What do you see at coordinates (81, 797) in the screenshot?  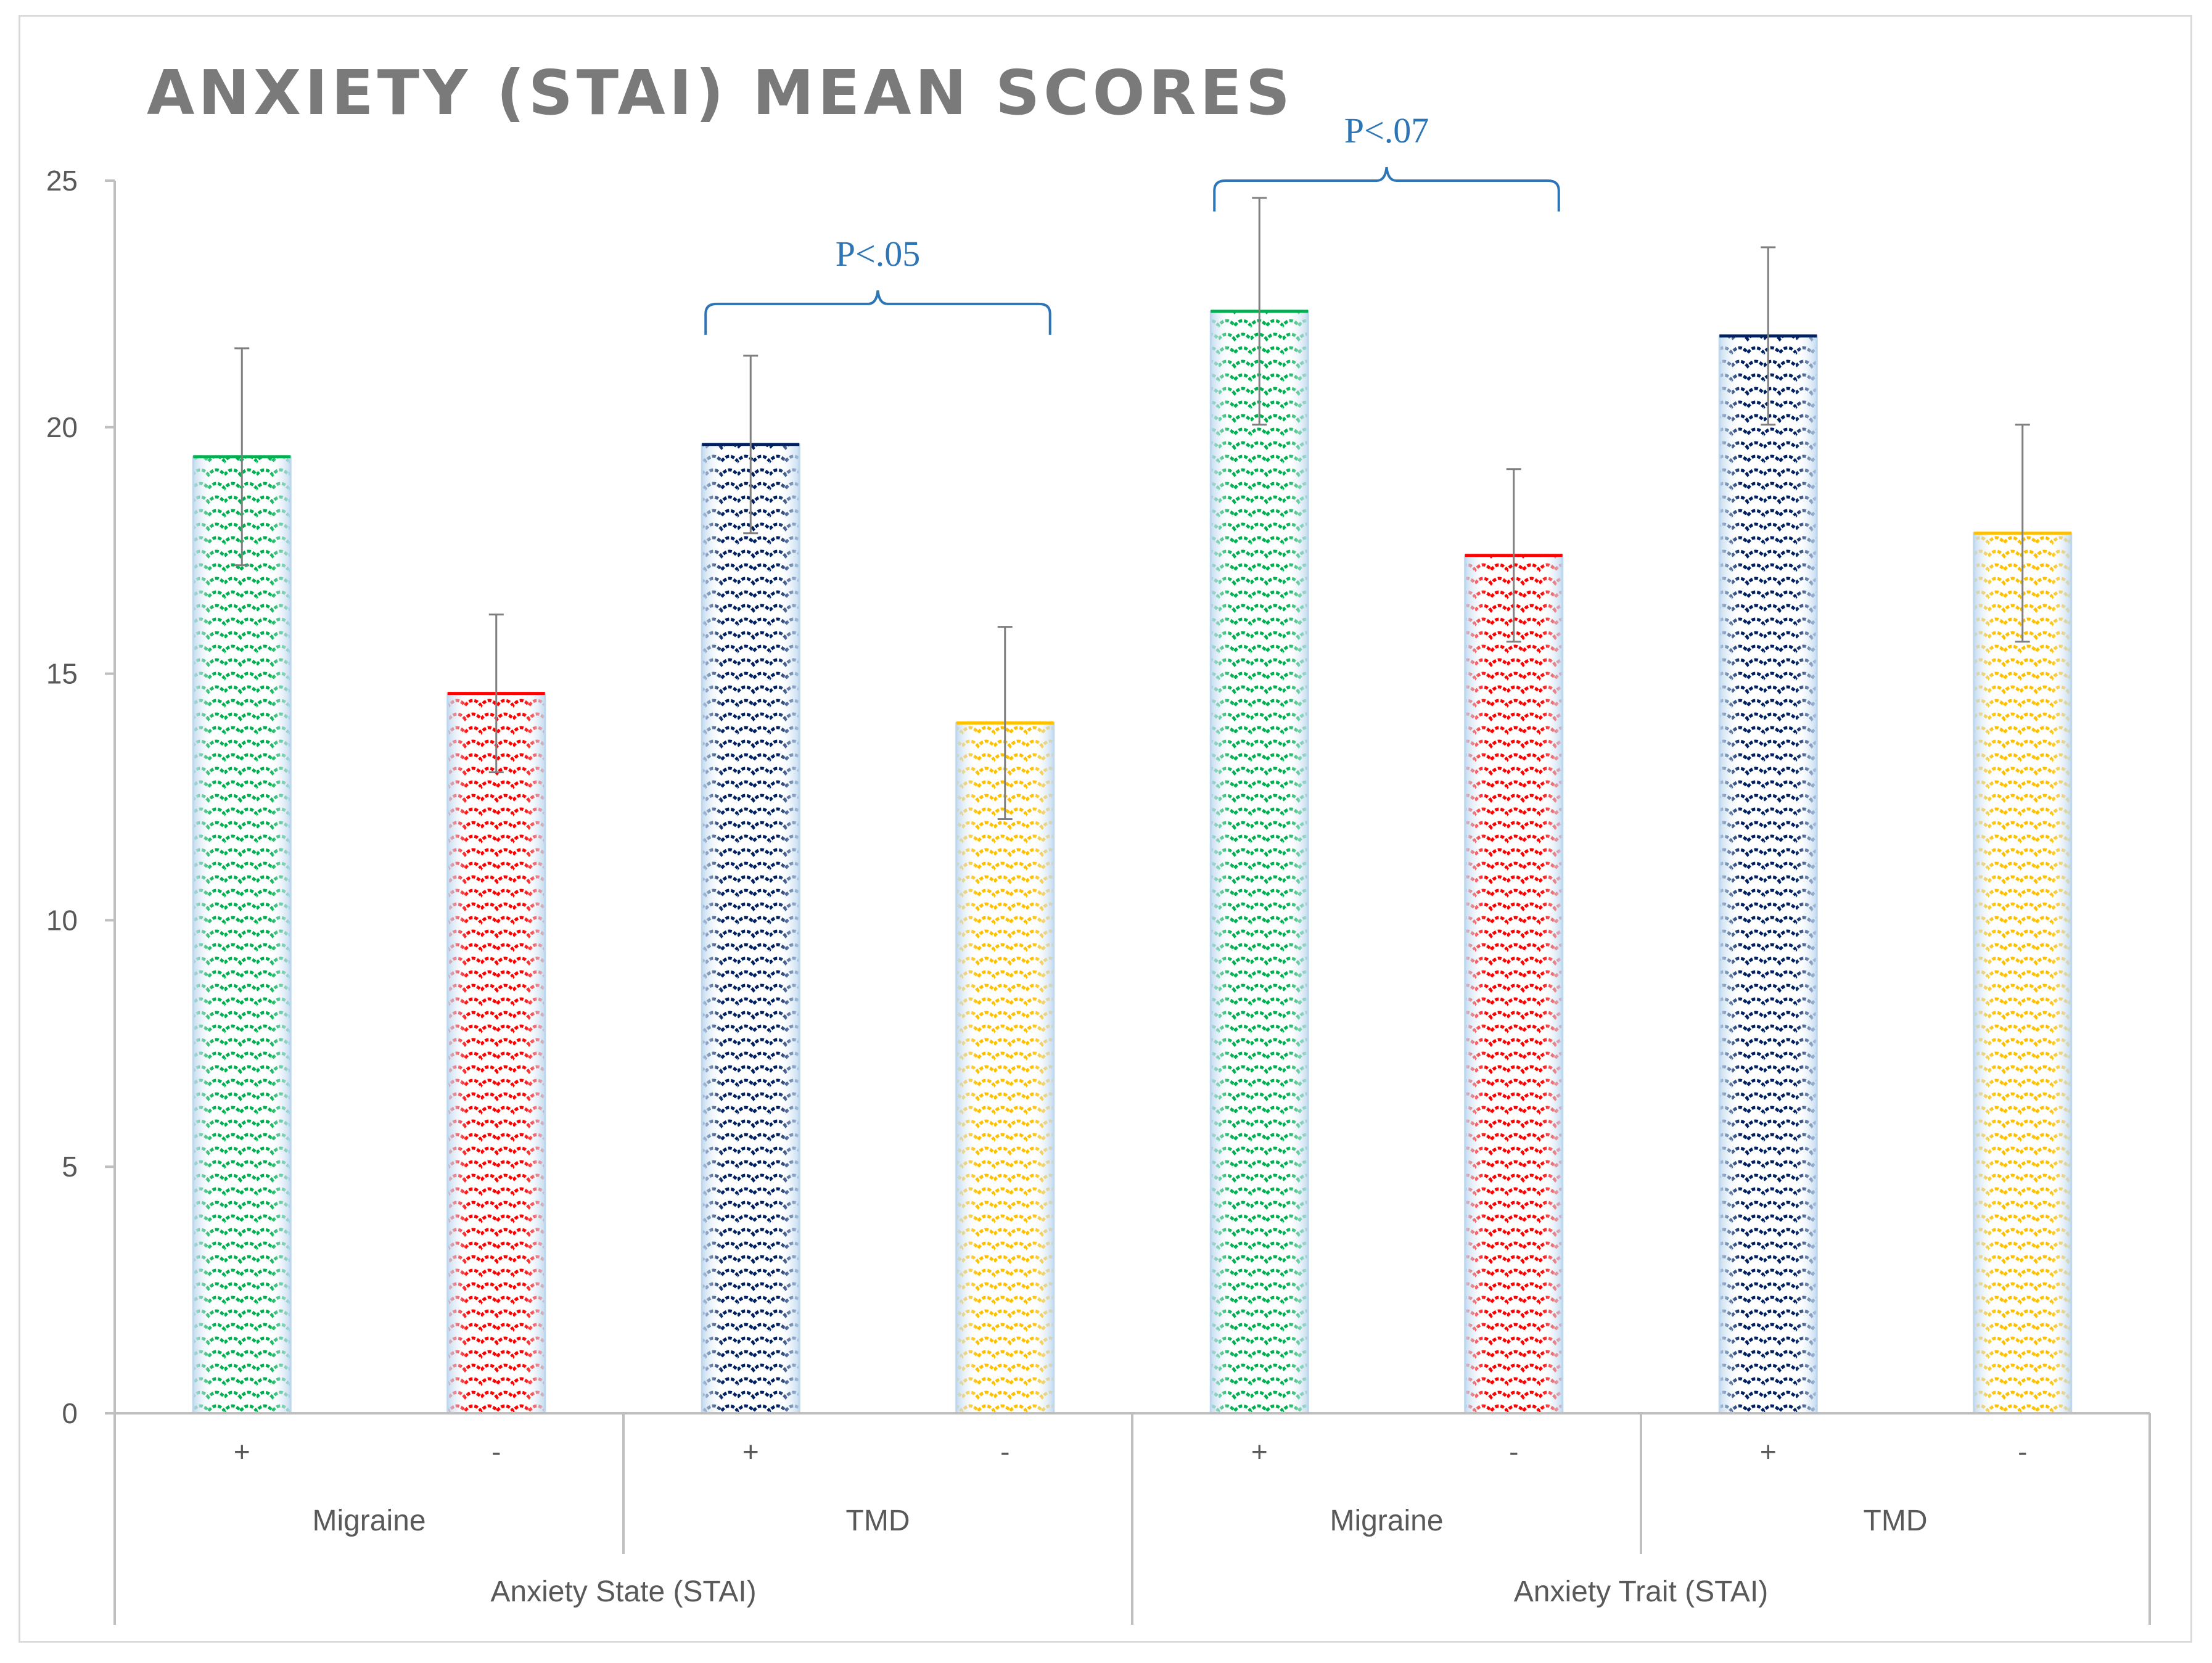 I see `y-axis: 0 5 10 15 20 25` at bounding box center [81, 797].